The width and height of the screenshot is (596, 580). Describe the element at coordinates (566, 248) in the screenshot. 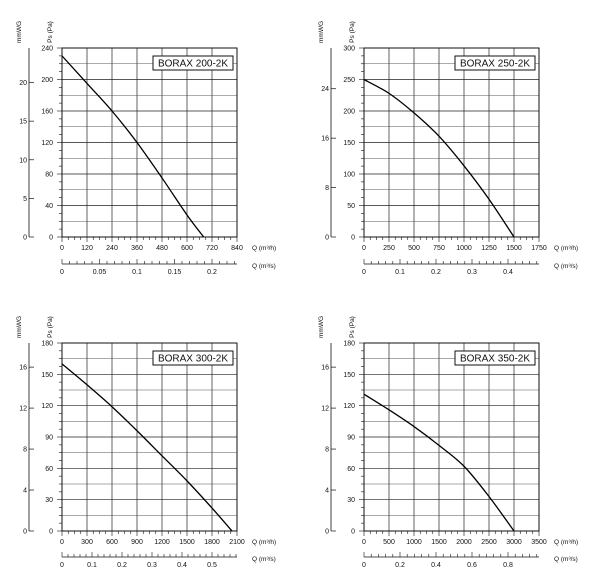

I see `x-axis-title-m3h: Q (m³/h)` at that location.